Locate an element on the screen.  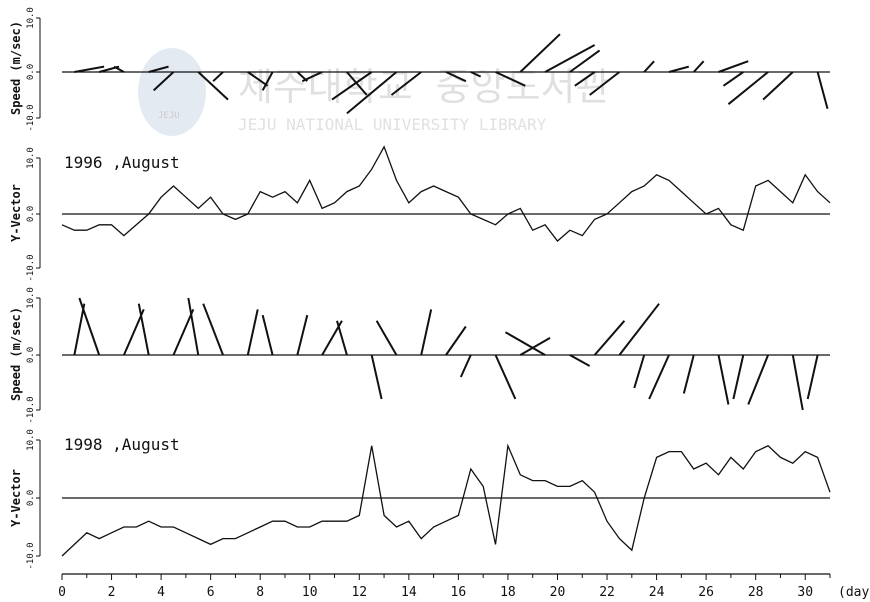
x-tick-label: 12 is located at coordinates (359, 592).